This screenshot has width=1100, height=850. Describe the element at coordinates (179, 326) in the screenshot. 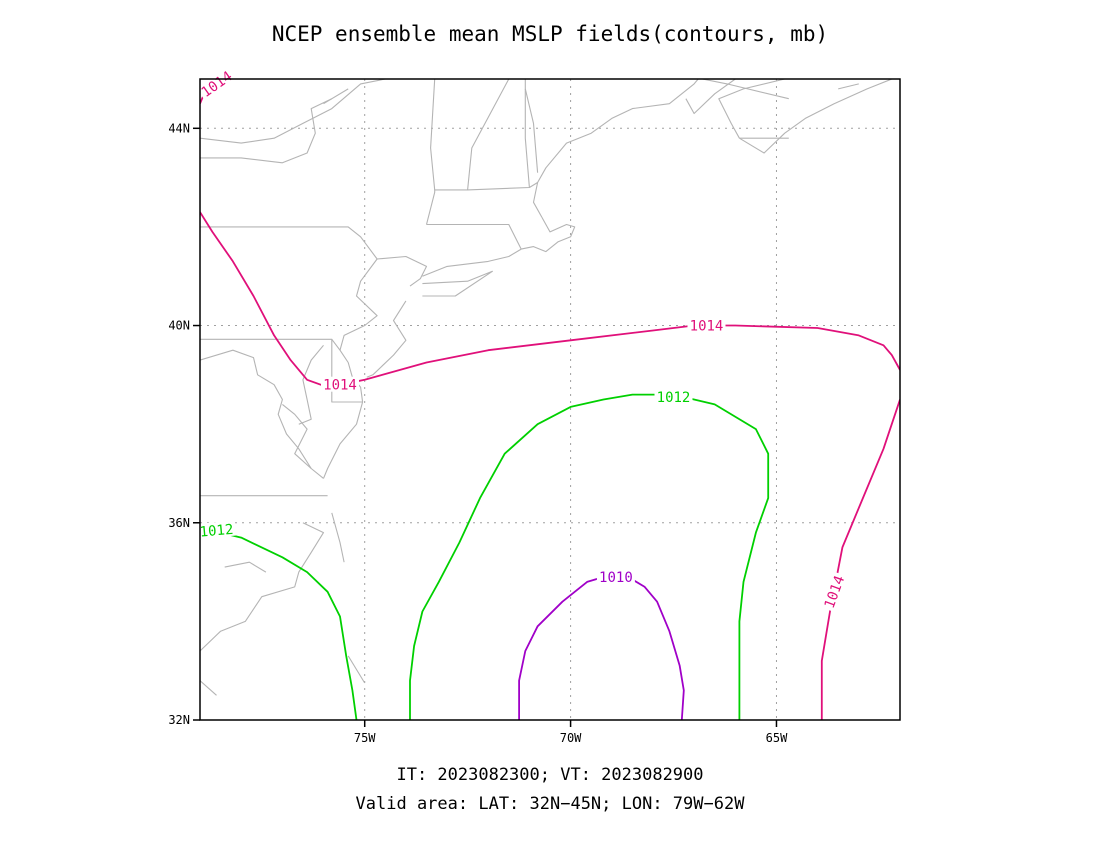

I see `lat-tick-label: 40N` at that location.